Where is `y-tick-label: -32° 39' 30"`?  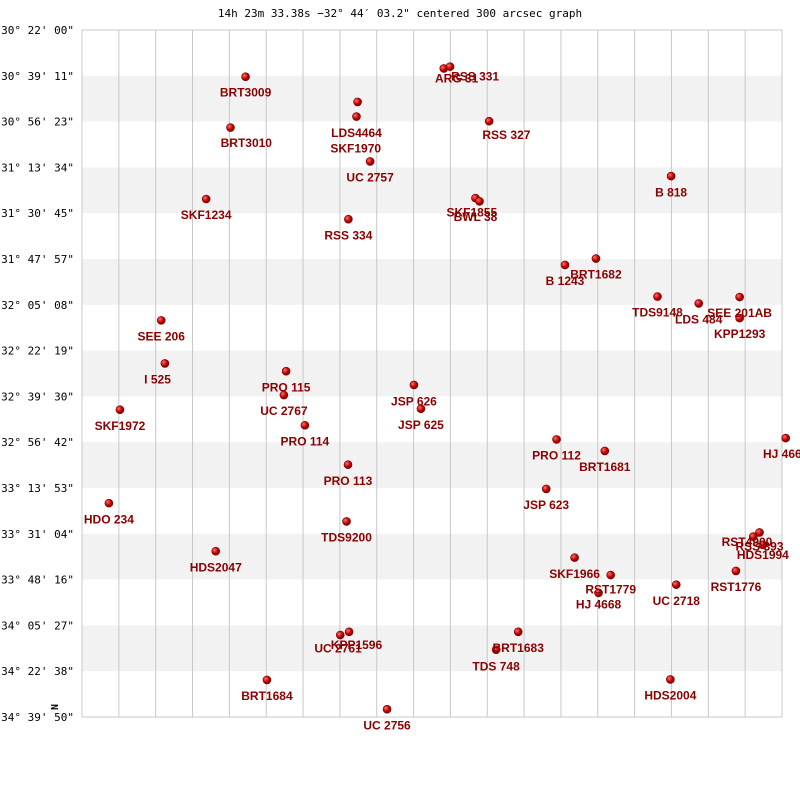 y-tick-label: -32° 39' 30" is located at coordinates (37, 396).